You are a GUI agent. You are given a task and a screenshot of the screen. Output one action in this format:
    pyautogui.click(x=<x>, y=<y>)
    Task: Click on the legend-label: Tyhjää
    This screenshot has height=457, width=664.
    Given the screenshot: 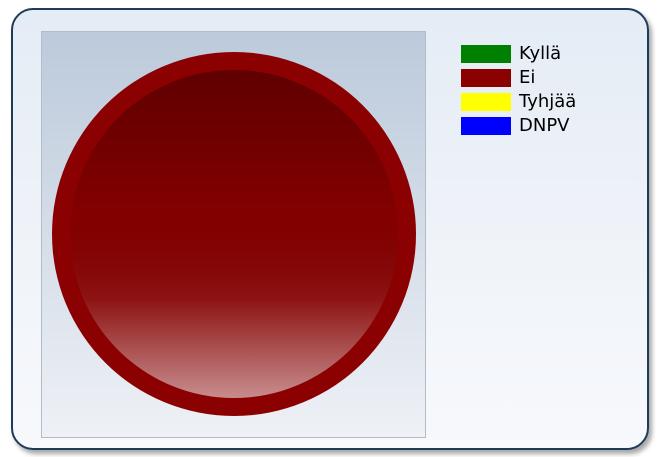 What is the action you would take?
    pyautogui.click(x=548, y=101)
    